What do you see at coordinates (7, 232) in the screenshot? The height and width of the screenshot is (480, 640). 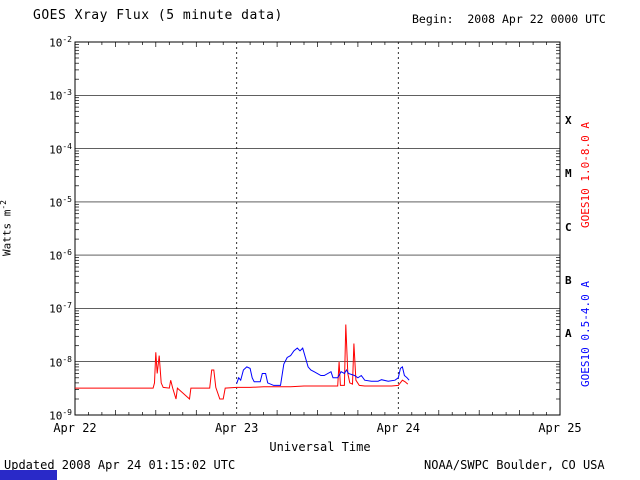 I see `y-axis-title-base: Watts m` at bounding box center [7, 232].